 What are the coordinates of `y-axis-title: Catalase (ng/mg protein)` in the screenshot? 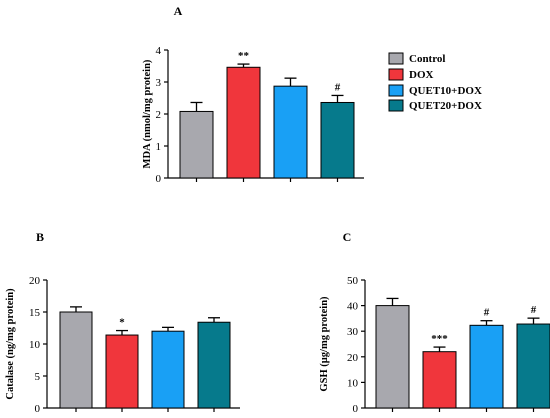 It's located at (10, 344).